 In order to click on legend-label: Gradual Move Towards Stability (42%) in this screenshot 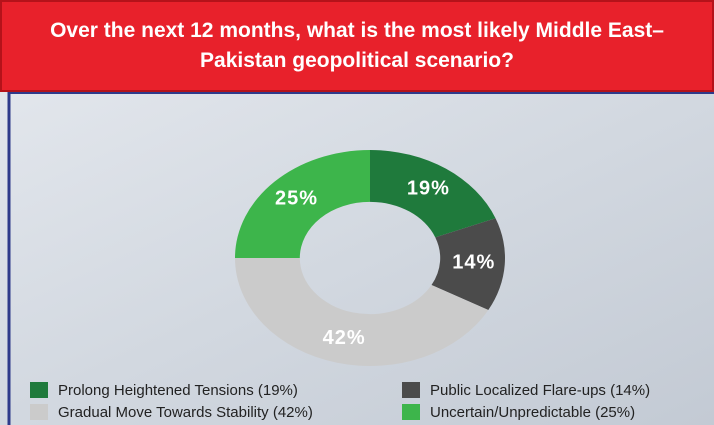, I will do `click(185, 412)`.